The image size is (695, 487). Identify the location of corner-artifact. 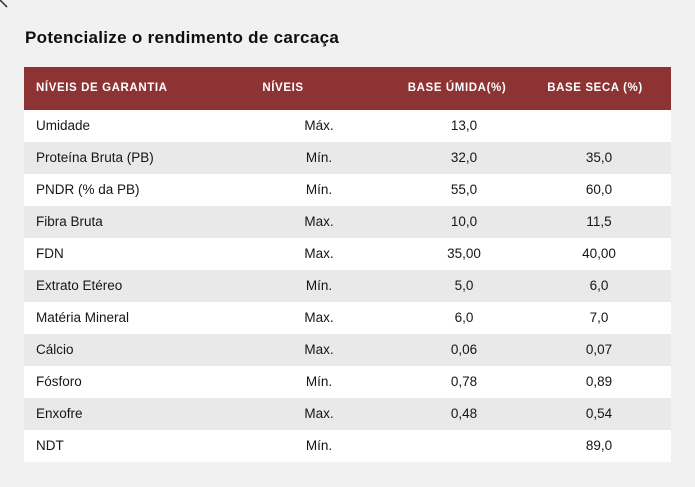
(4, 4).